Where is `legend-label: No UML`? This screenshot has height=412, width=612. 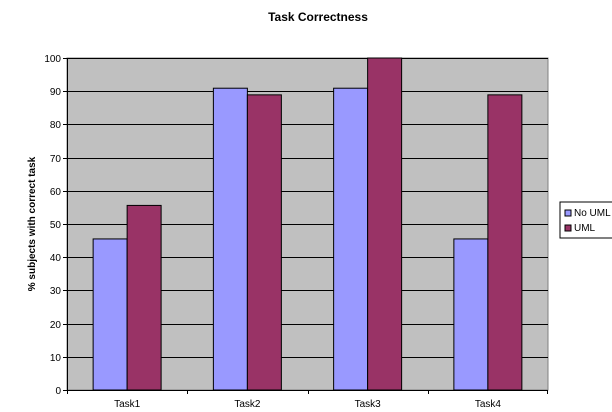
legend-label: No UML is located at coordinates (592, 213).